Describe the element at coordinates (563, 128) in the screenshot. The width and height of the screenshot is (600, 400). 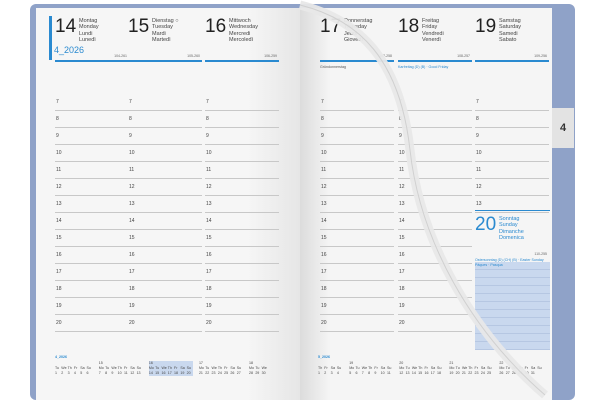
I see `month-tab: 4` at that location.